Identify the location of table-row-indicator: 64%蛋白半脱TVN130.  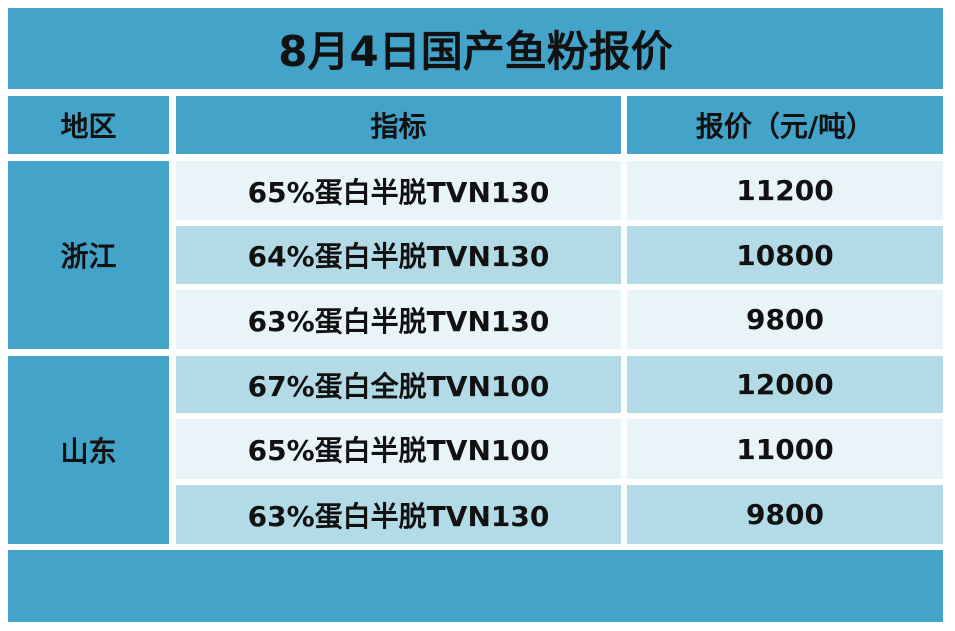
(398, 255).